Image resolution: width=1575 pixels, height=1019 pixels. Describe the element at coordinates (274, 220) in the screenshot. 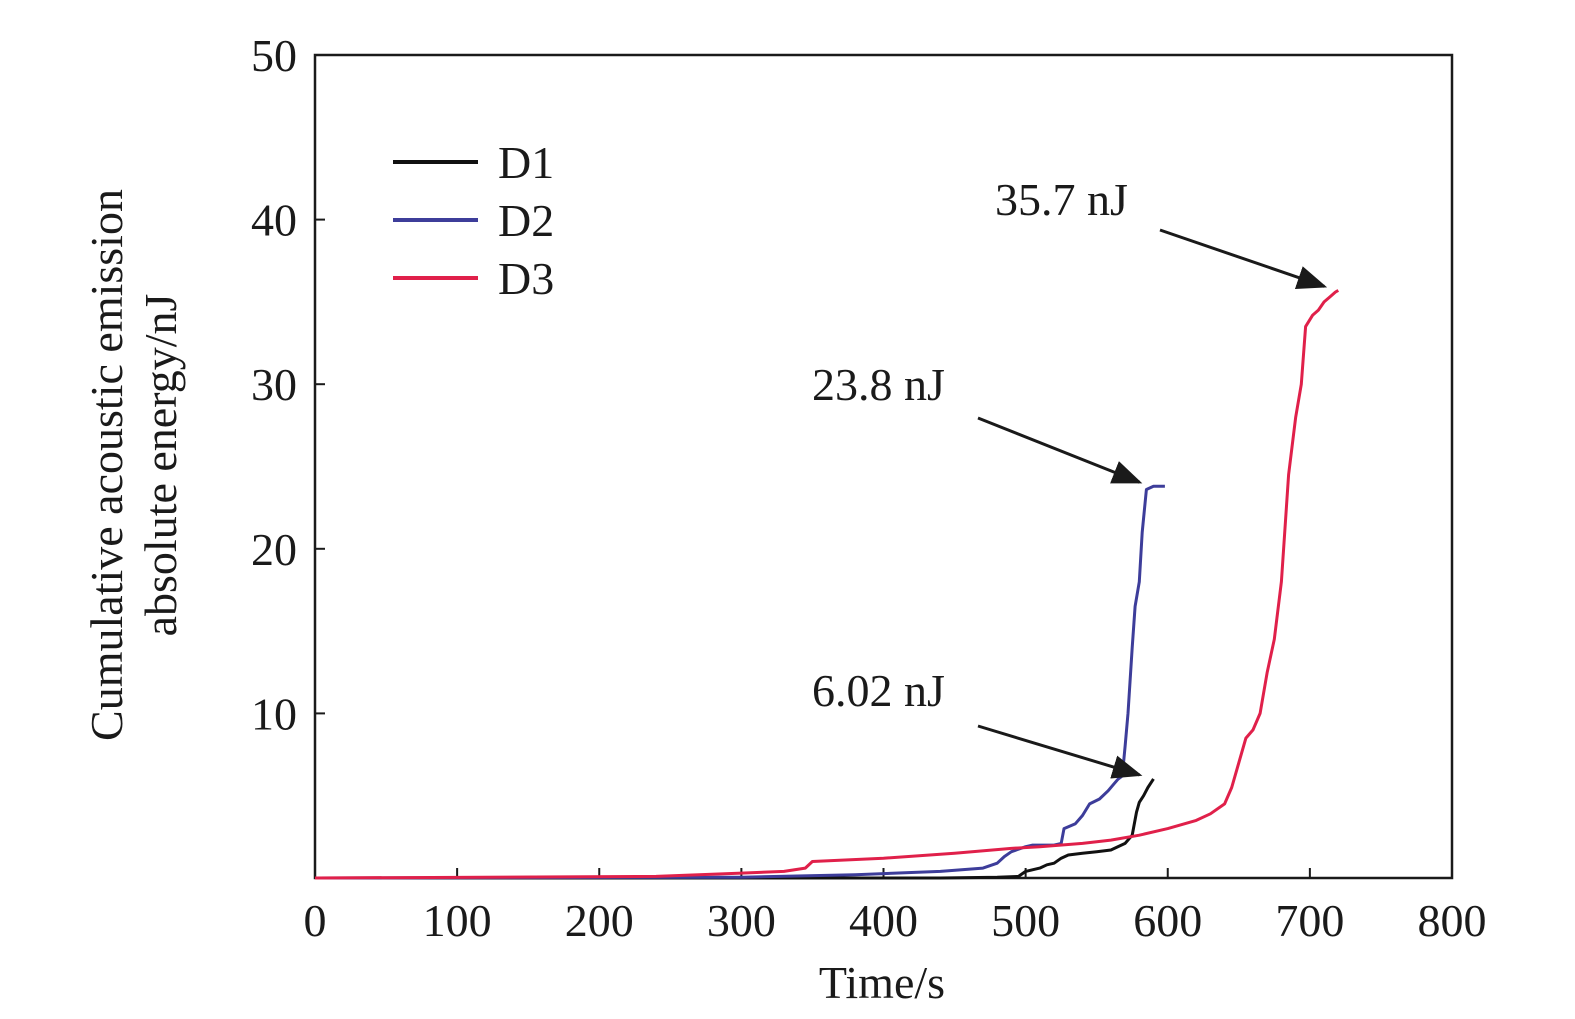

I see `y-tick-label: 40` at that location.